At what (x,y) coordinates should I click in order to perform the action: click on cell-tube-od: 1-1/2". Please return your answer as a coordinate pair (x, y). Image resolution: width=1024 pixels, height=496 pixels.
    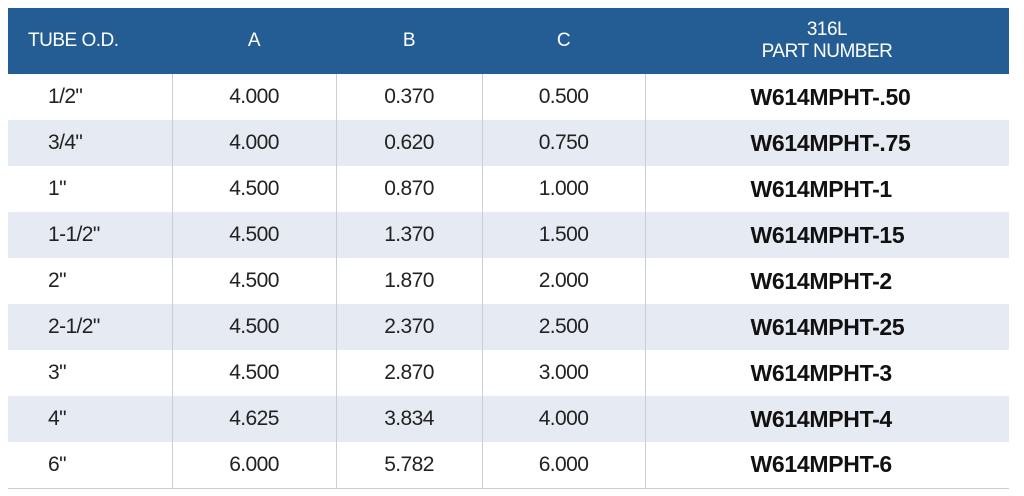
    Looking at the image, I should click on (74, 234).